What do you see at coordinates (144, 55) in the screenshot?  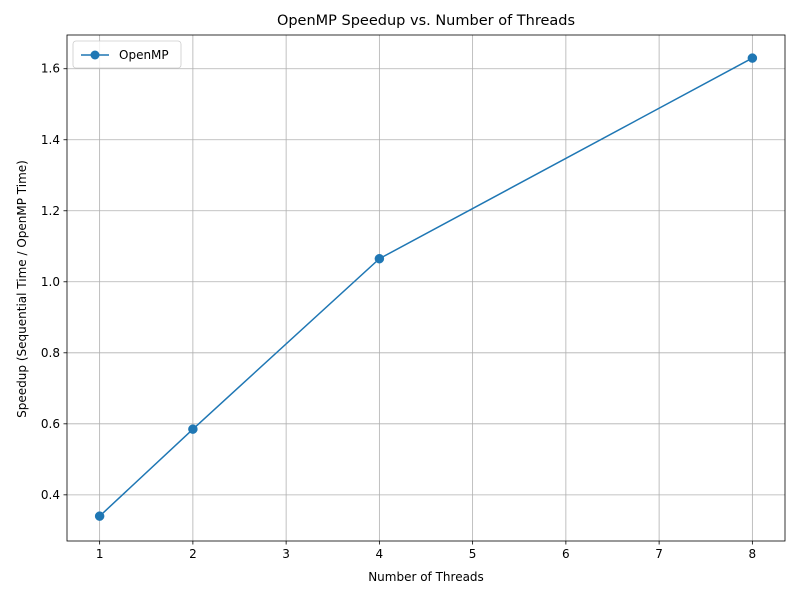 I see `legend-label: OpenMP` at bounding box center [144, 55].